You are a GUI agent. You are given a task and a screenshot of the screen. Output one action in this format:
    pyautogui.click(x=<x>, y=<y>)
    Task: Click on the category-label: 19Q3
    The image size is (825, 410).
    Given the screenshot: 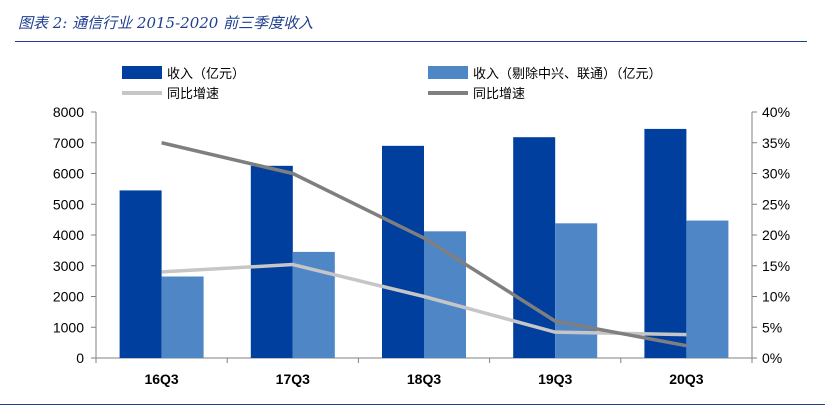 What is the action you would take?
    pyautogui.click(x=555, y=379)
    